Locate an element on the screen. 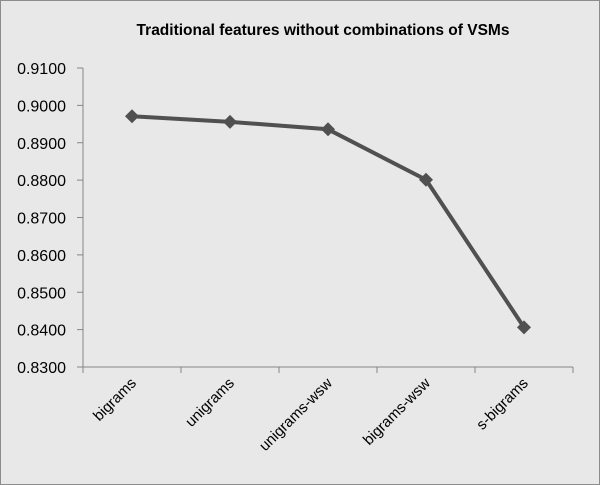 The image size is (600, 485). y-tick-label: 0.8800 is located at coordinates (41, 181).